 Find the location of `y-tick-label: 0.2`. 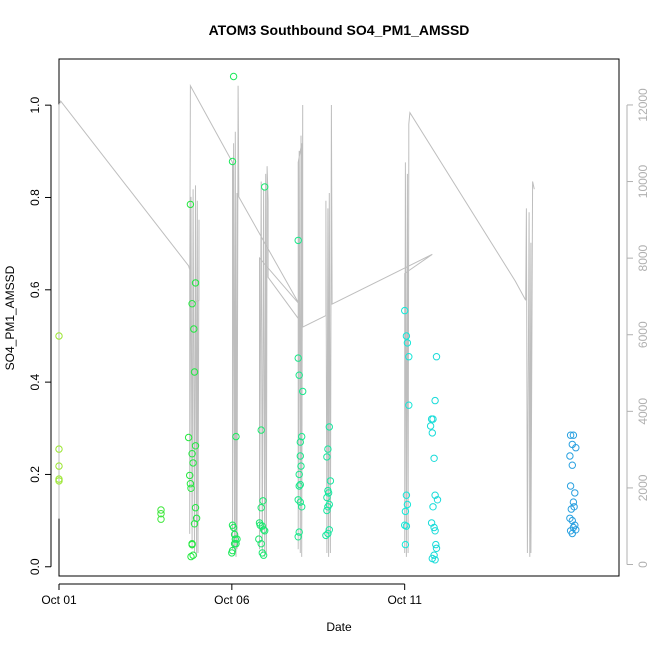

y-tick-label: 0.2 is located at coordinates (35, 474).